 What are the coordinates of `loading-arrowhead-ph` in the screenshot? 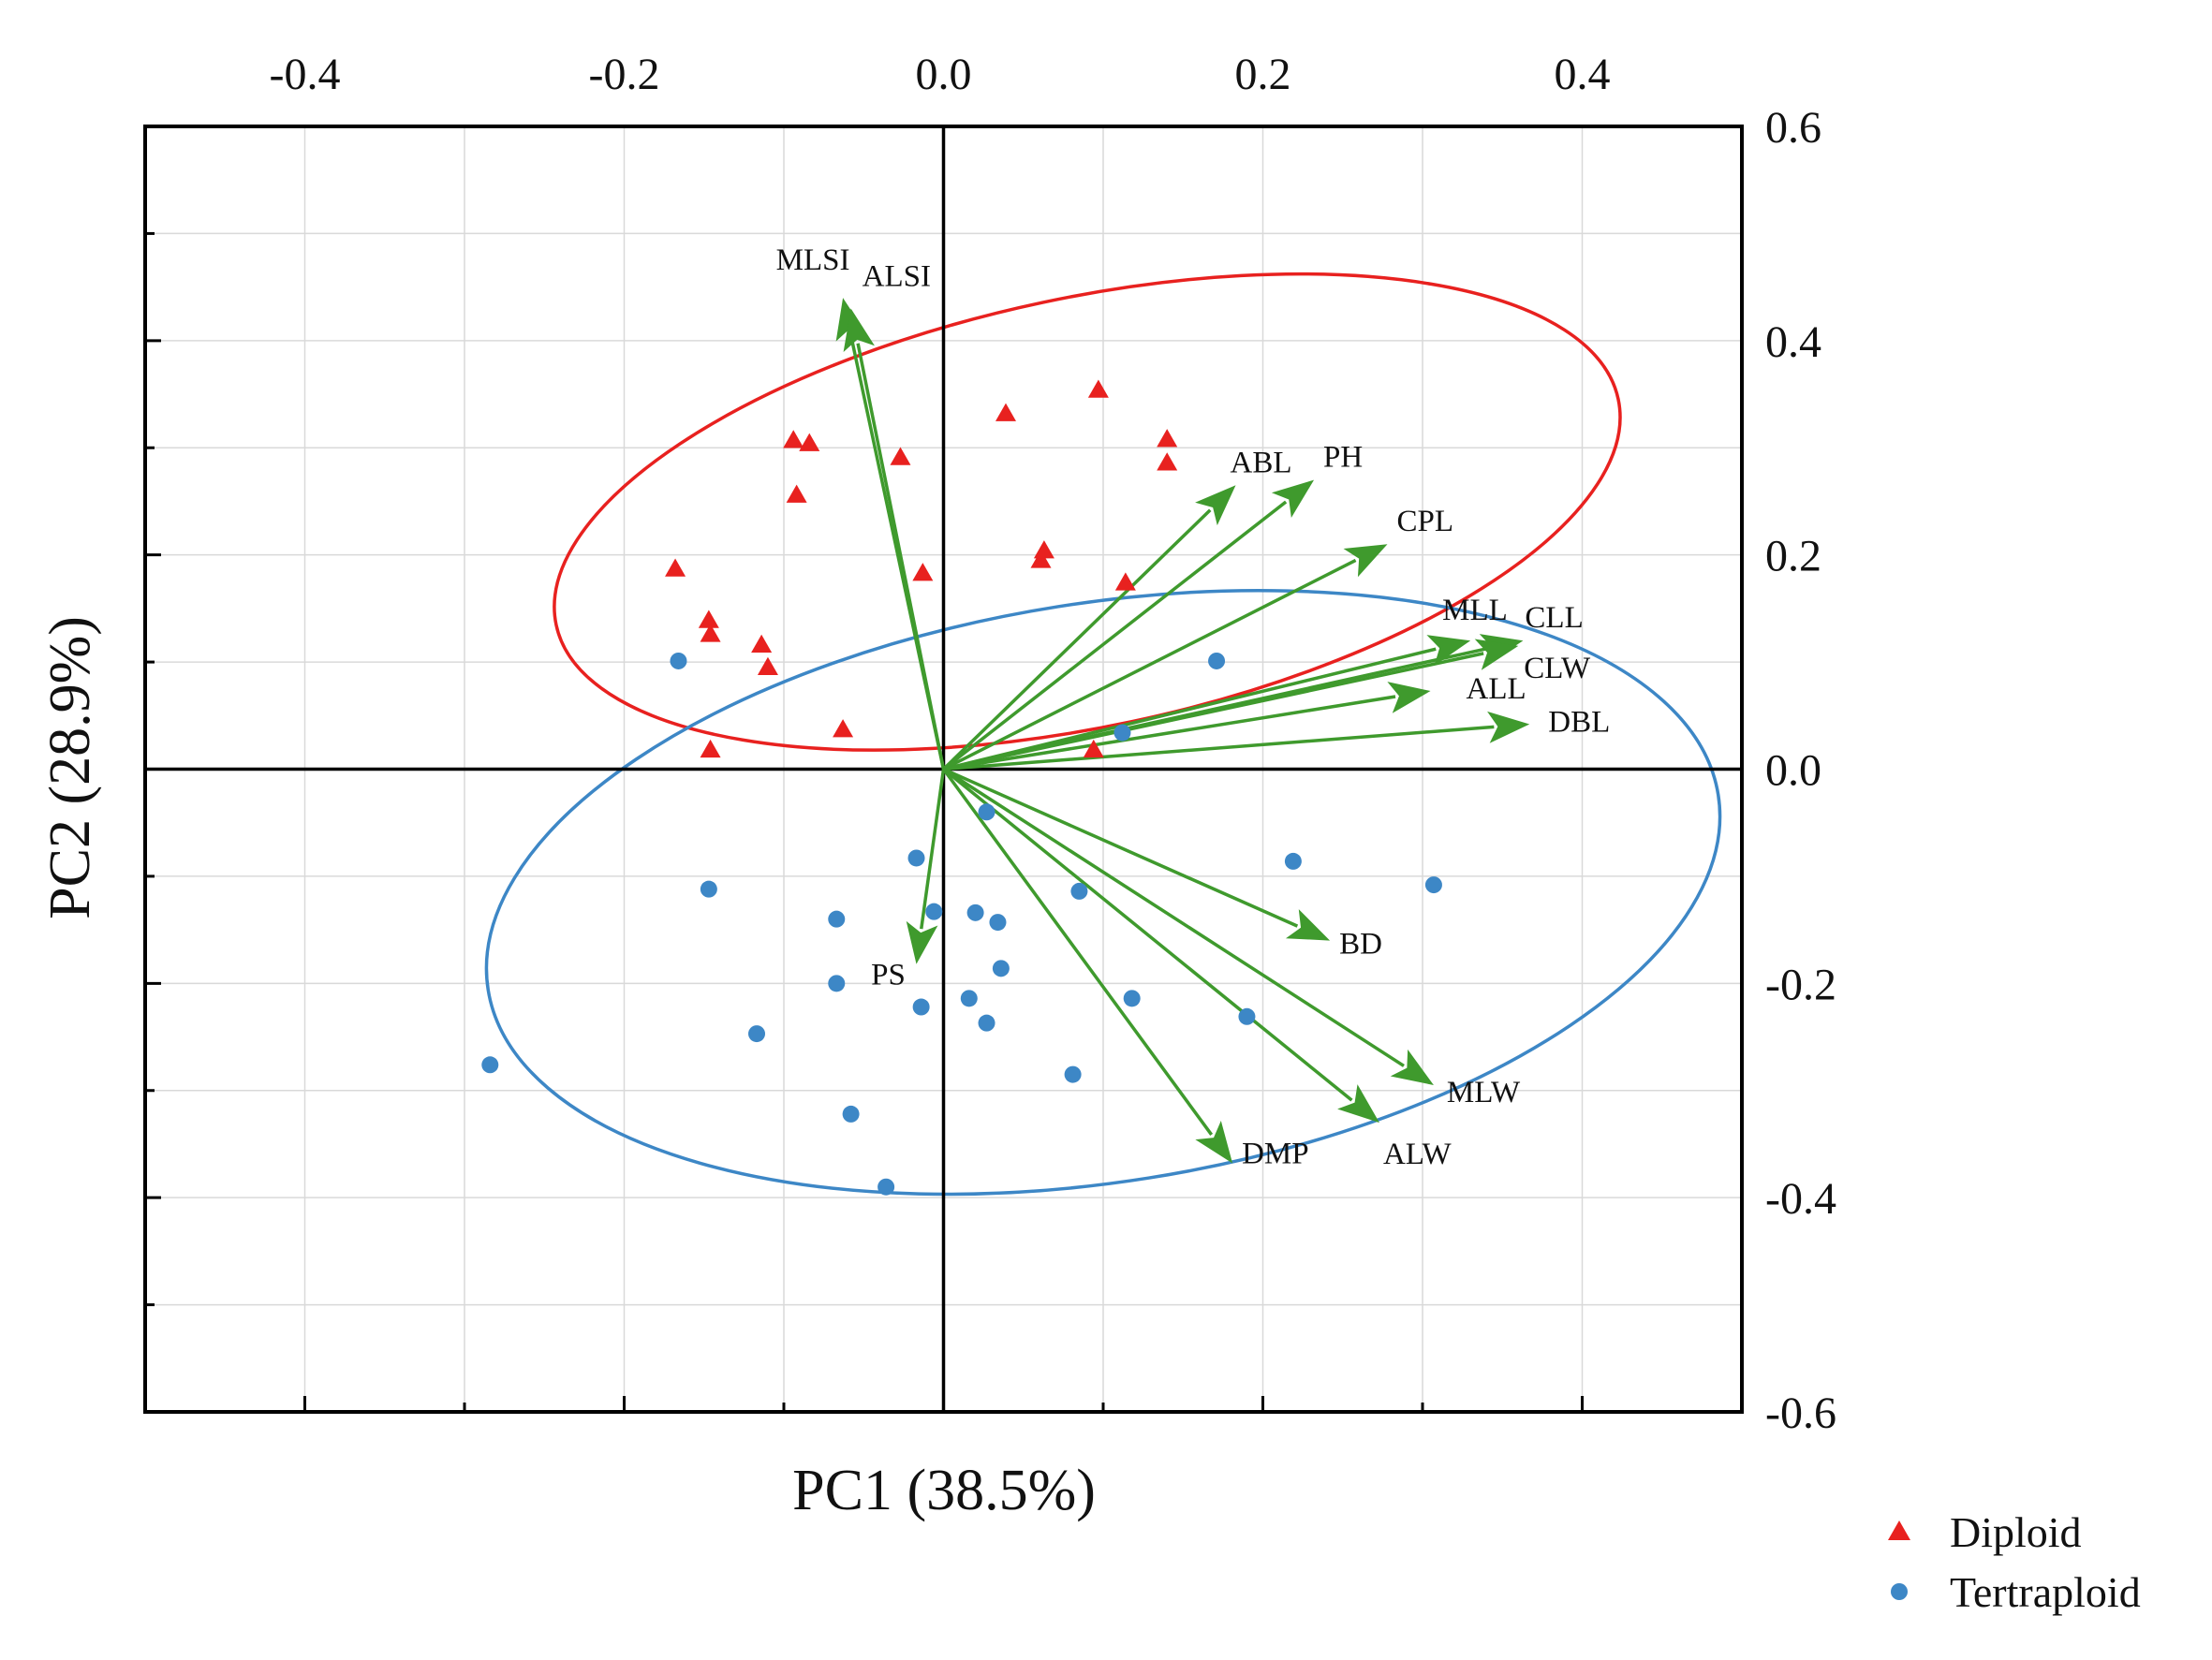 It's located at (1293, 499).